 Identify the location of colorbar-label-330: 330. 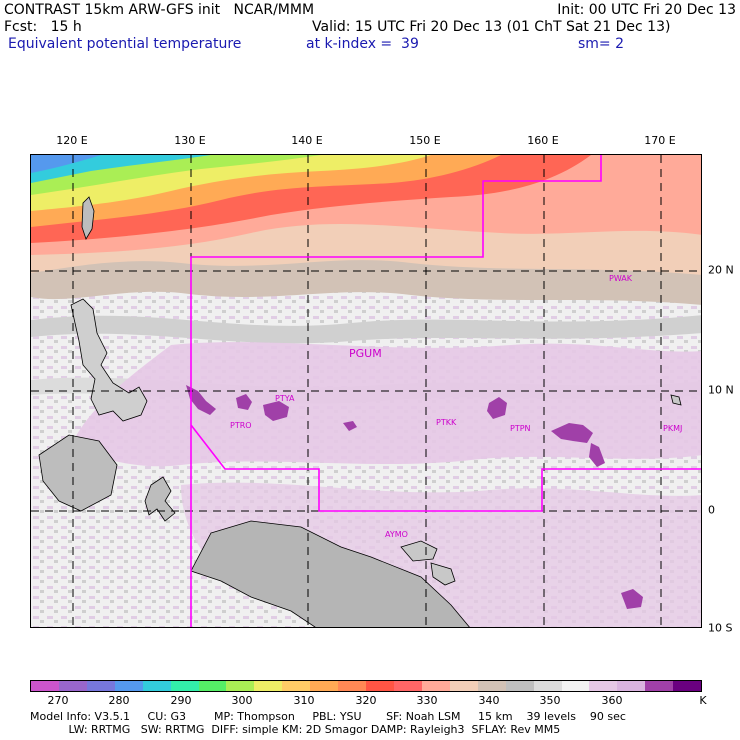
(427, 700).